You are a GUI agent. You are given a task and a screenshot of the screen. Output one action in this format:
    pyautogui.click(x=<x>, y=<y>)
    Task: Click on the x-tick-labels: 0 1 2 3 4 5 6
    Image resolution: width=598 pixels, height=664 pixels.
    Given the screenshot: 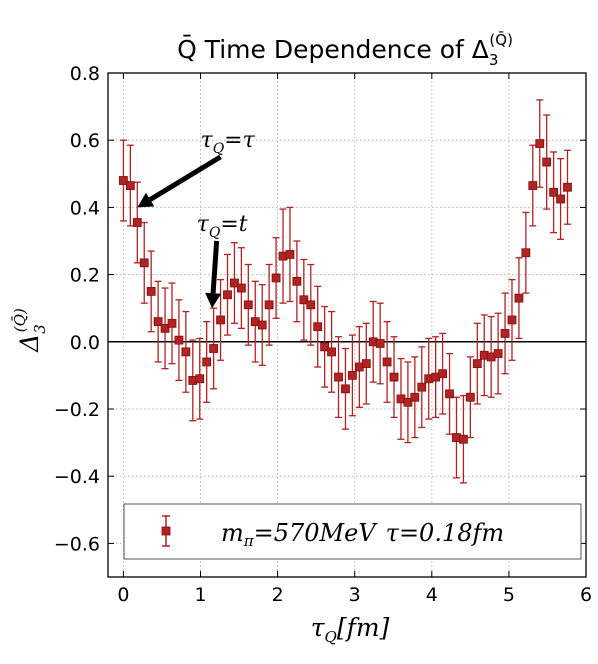 What is the action you would take?
    pyautogui.click(x=354, y=595)
    